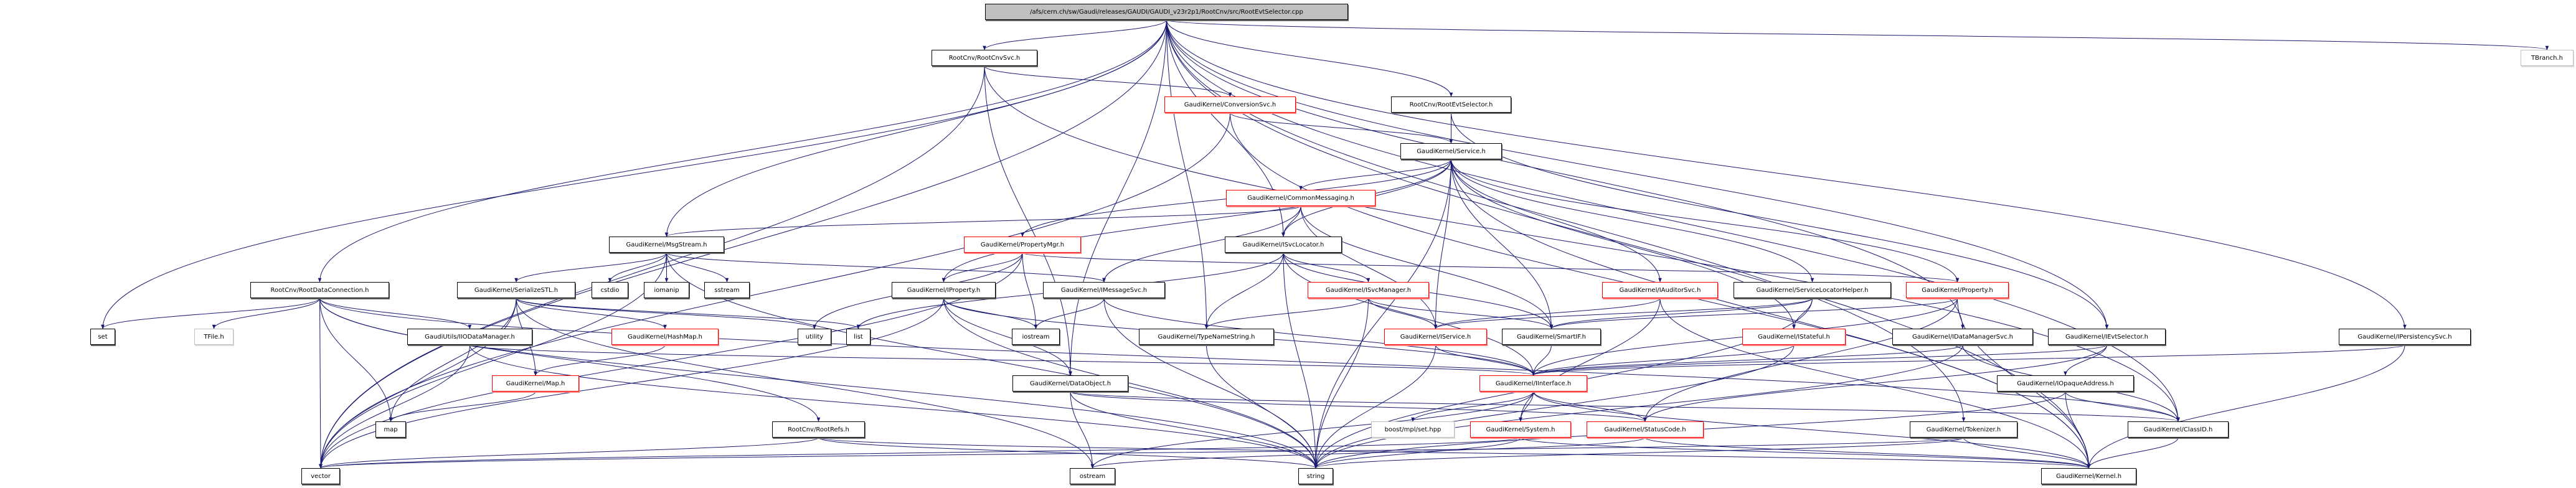  What do you see at coordinates (1068, 453) in the screenshot?
I see `edge-rootrefs-to-string` at bounding box center [1068, 453].